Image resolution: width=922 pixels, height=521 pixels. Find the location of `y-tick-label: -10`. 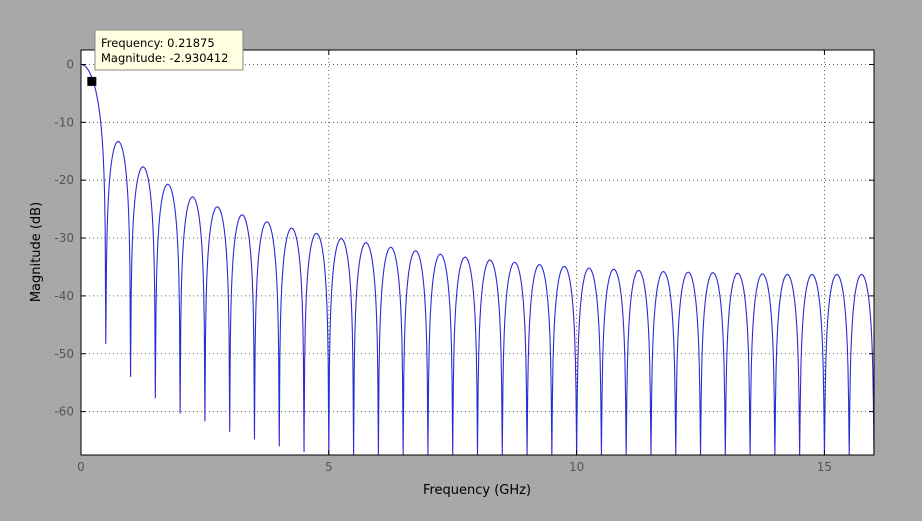

y-tick-label: -10 is located at coordinates (64, 122).